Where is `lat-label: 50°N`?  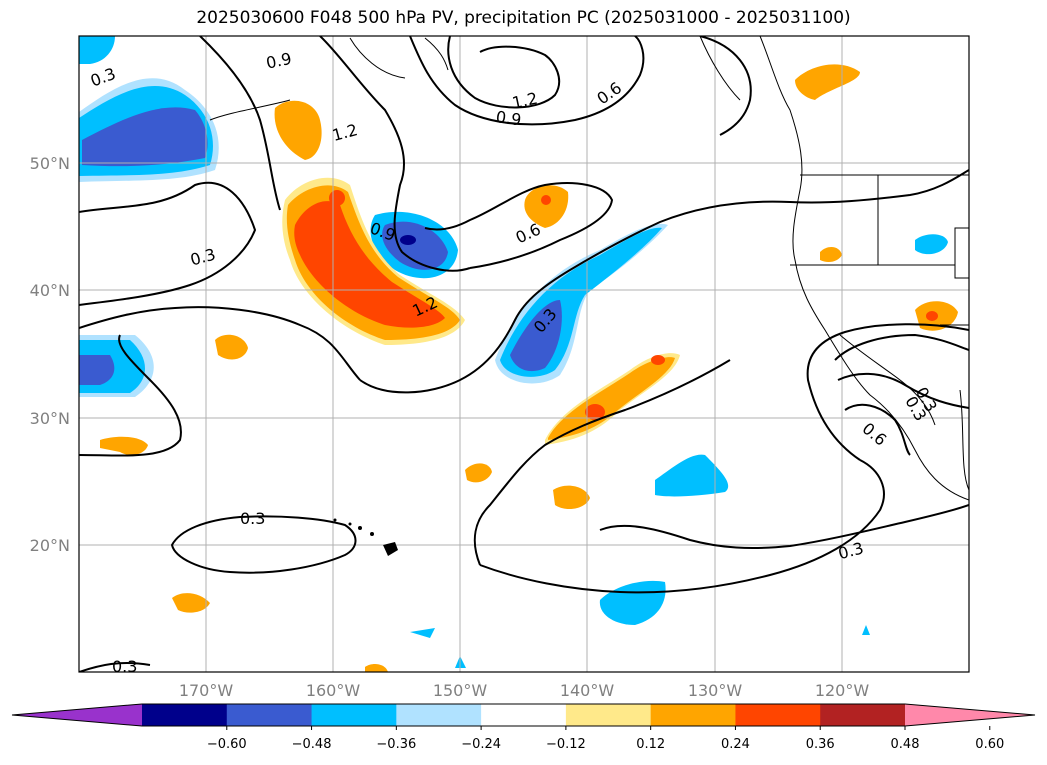
lat-label: 50°N is located at coordinates (50, 163).